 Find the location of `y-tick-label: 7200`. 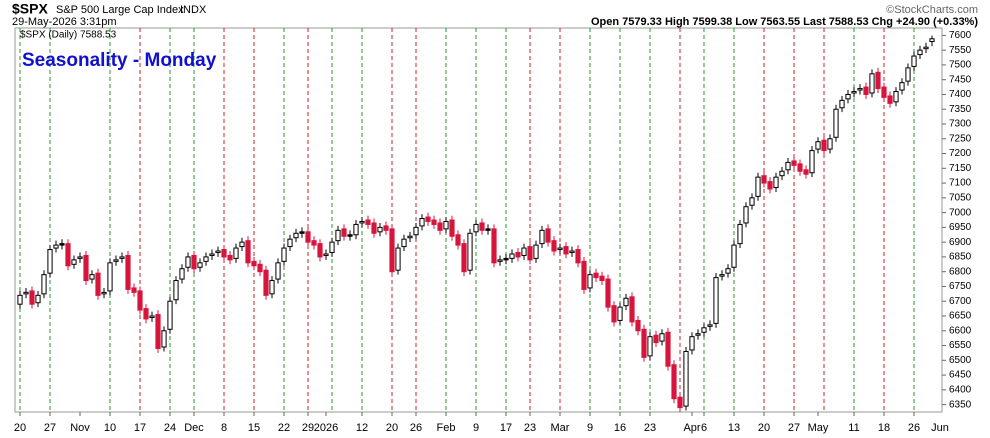

y-tick-label: 7200 is located at coordinates (960, 153).